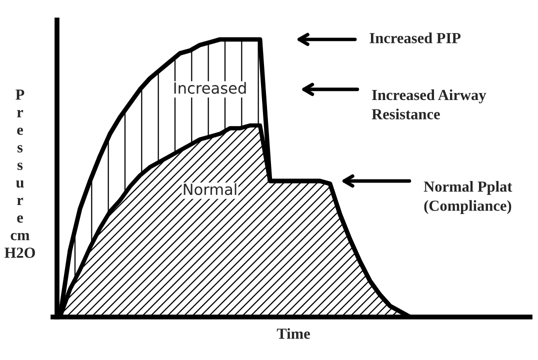  I want to click on text: Normal Pplat (Compliance), so click(468, 197).